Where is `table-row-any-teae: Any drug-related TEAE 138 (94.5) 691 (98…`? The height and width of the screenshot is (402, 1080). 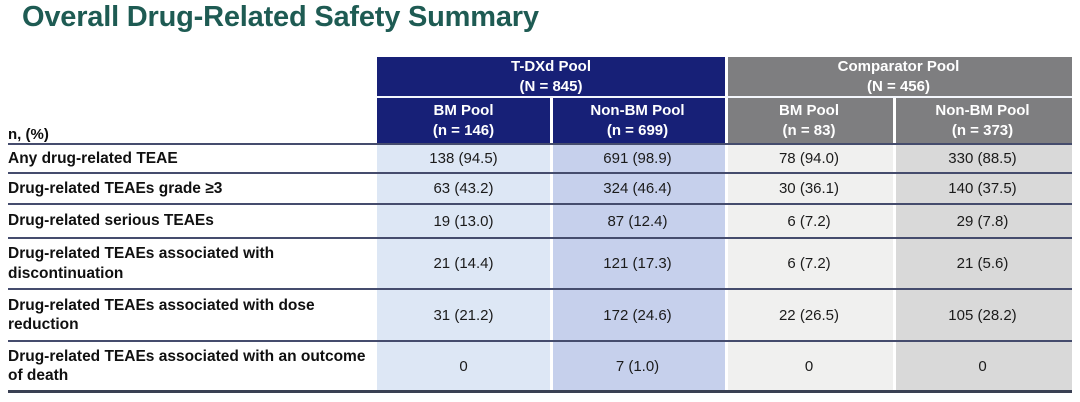 table-row-any-teae: Any drug-related TEAE 138 (94.5) 691 (98… is located at coordinates (540, 157).